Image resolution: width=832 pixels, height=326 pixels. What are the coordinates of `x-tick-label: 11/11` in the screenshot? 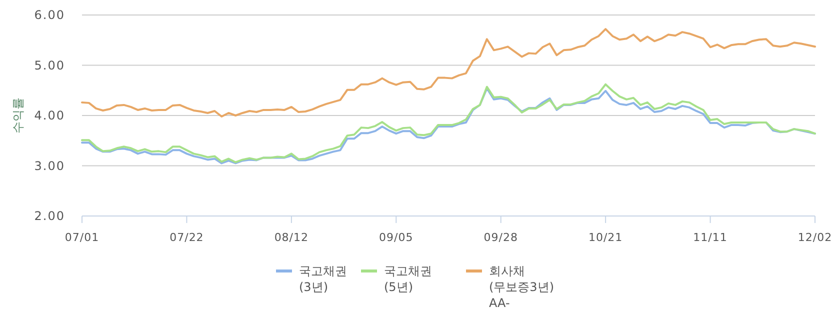 It's located at (710, 237).